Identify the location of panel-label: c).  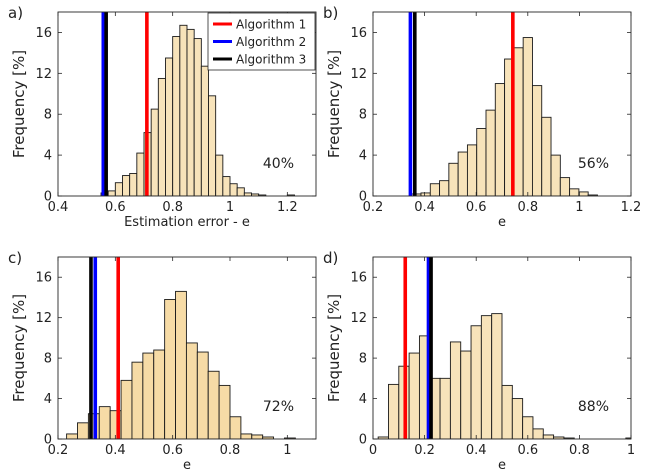
(15, 258).